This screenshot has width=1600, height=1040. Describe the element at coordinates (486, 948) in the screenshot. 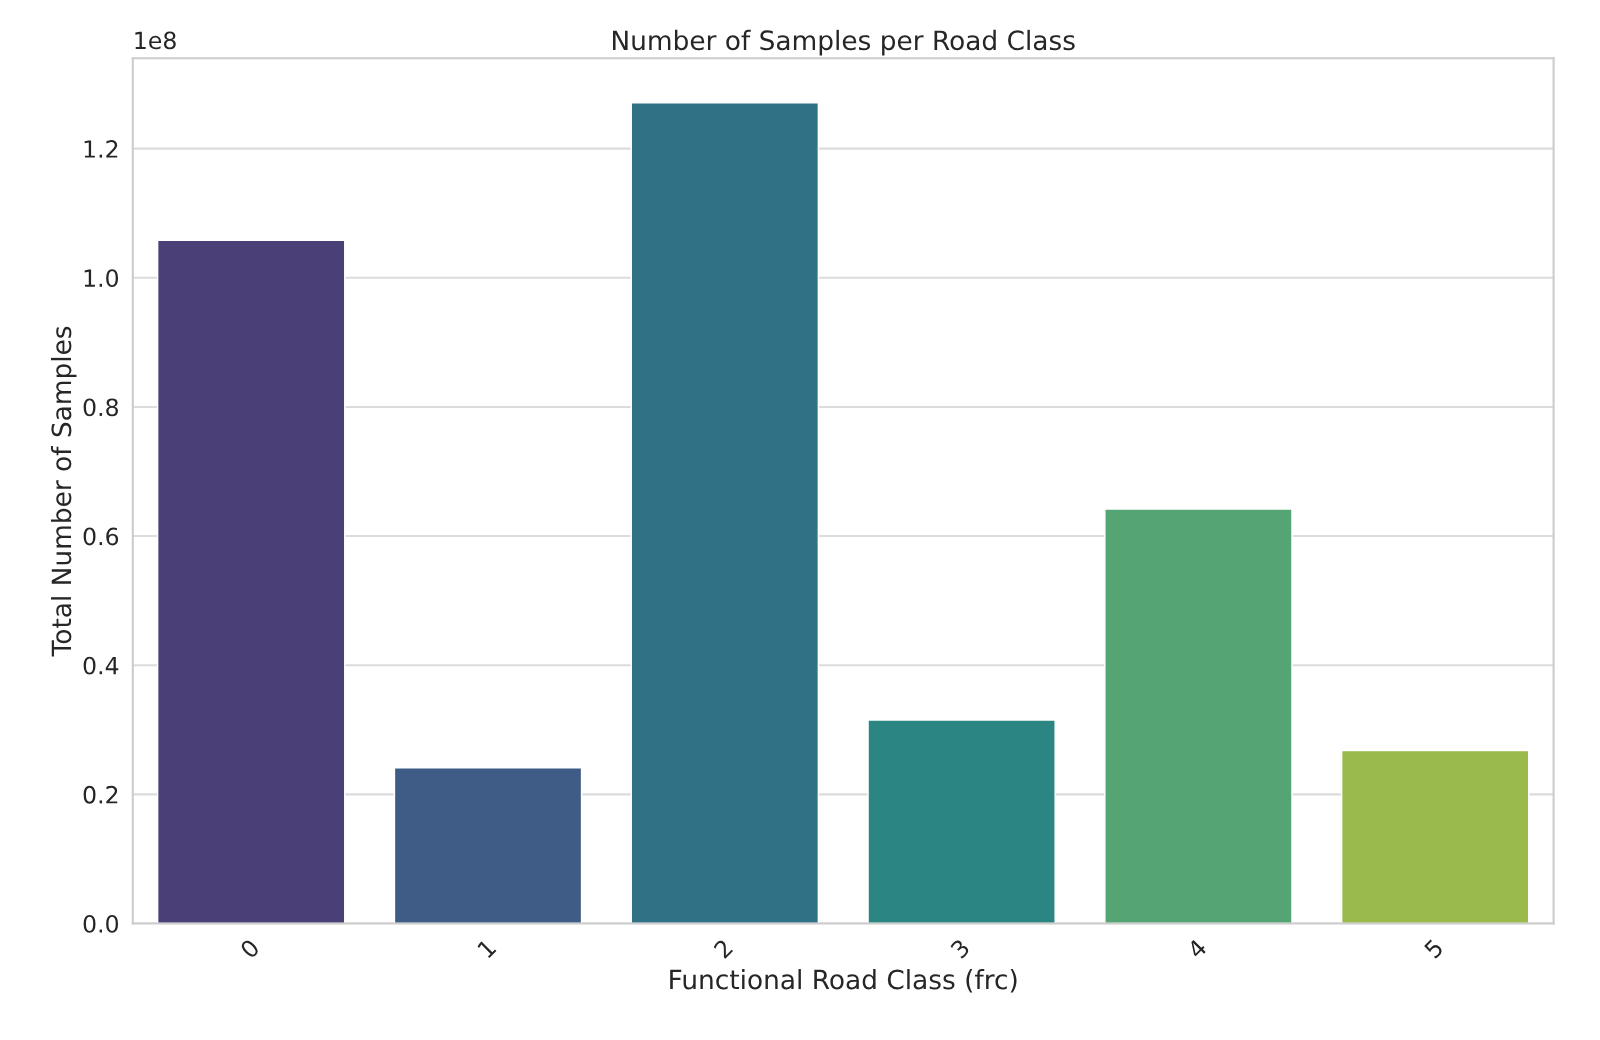

I see `x-tick-label: 1` at that location.